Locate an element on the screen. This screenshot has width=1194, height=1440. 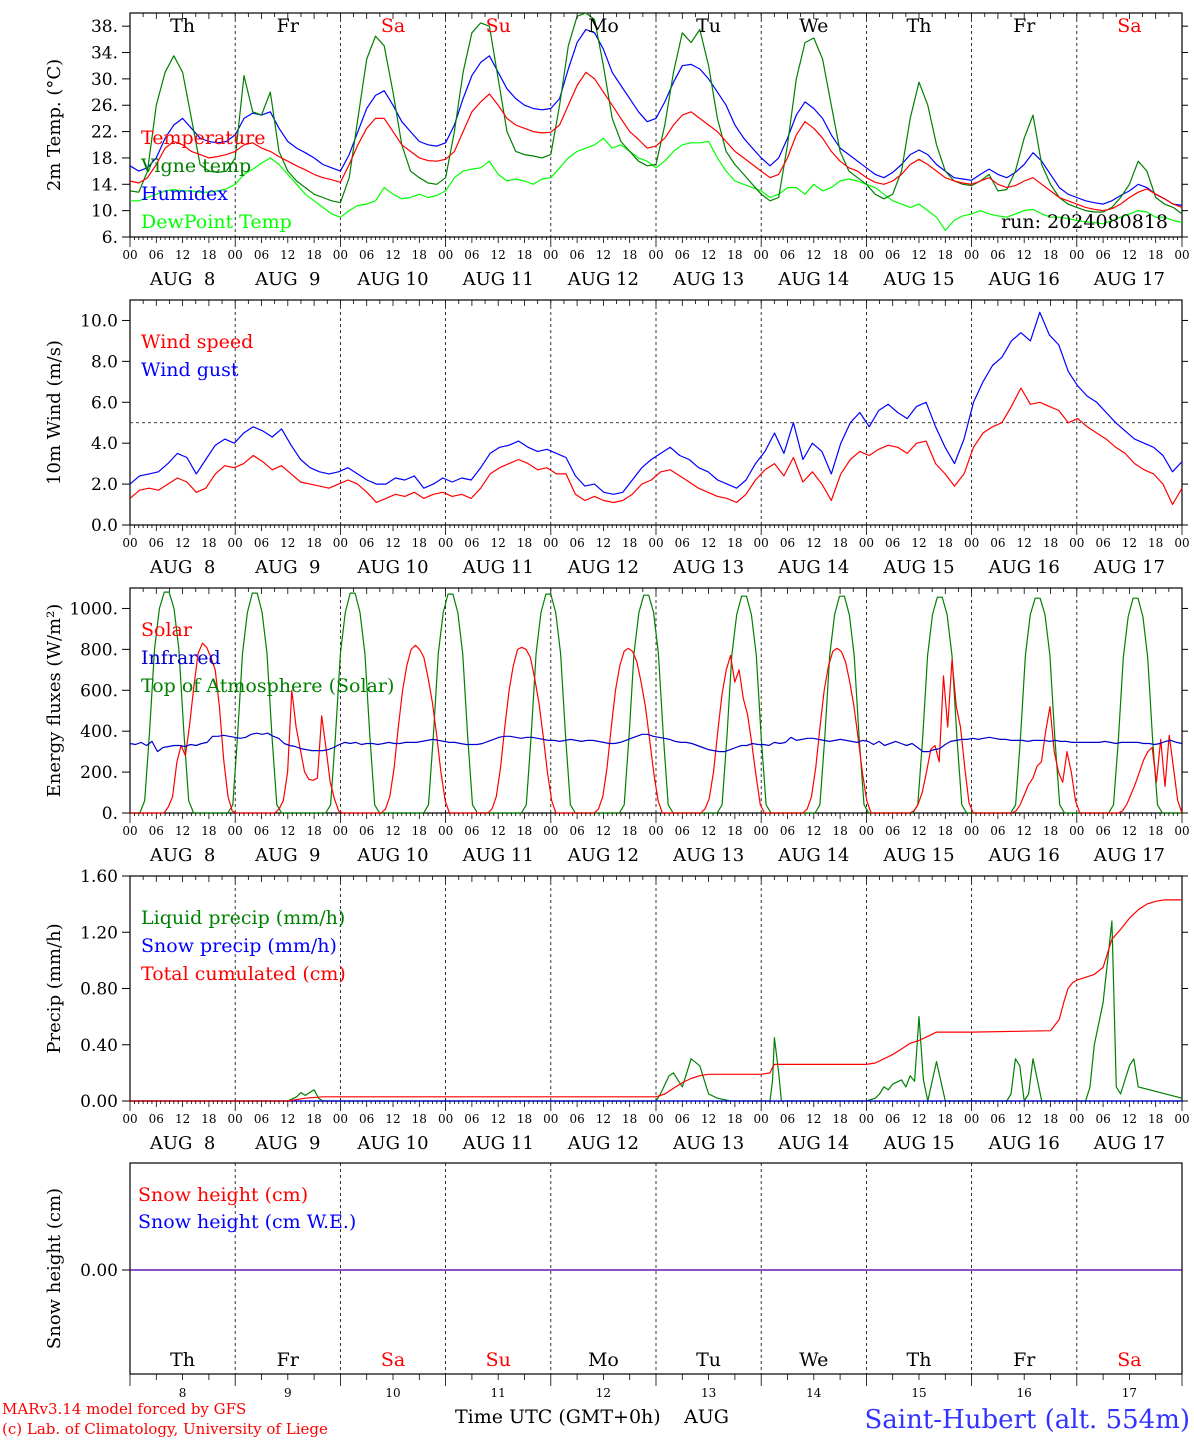
y-tick-label: 0.80 is located at coordinates (99, 990).